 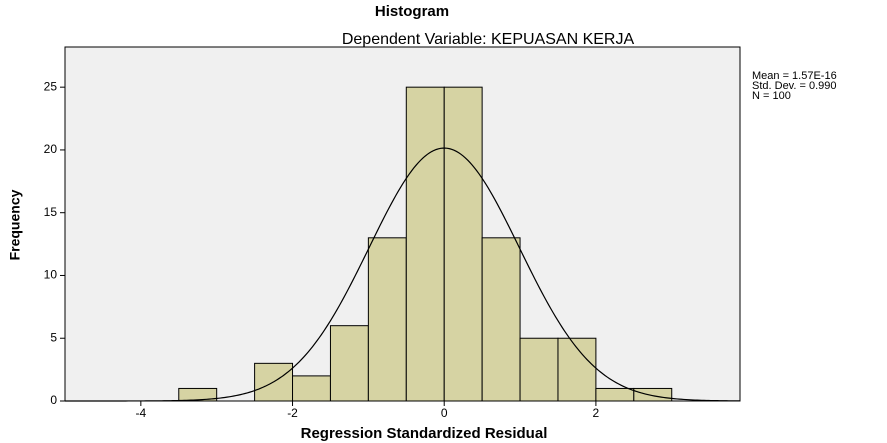 I want to click on stat-sd: Std. Dev. = 0.990, so click(x=794, y=86).